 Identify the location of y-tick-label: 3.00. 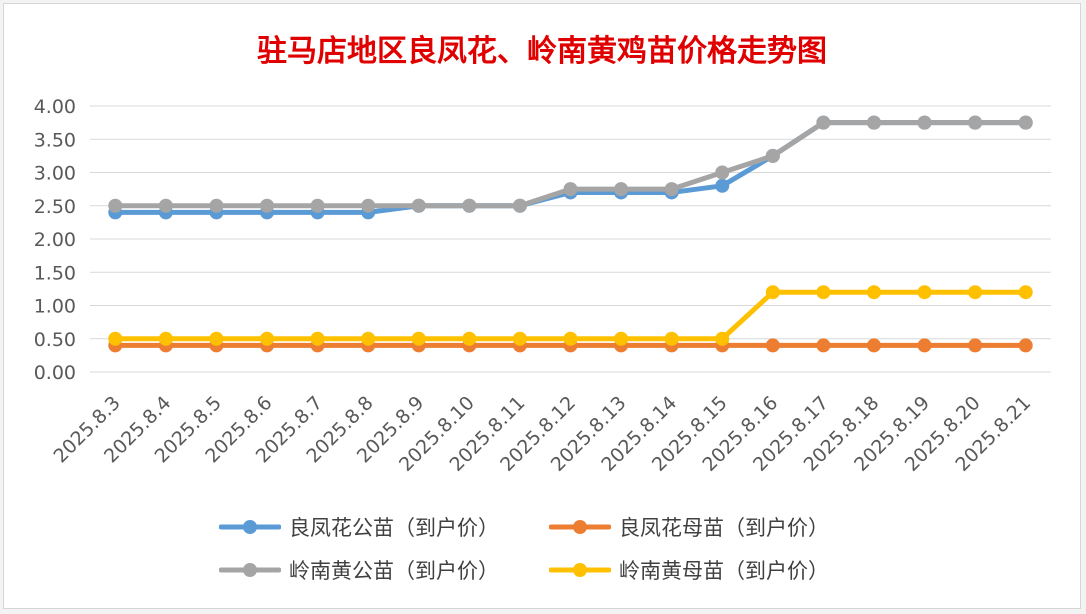
(55, 174).